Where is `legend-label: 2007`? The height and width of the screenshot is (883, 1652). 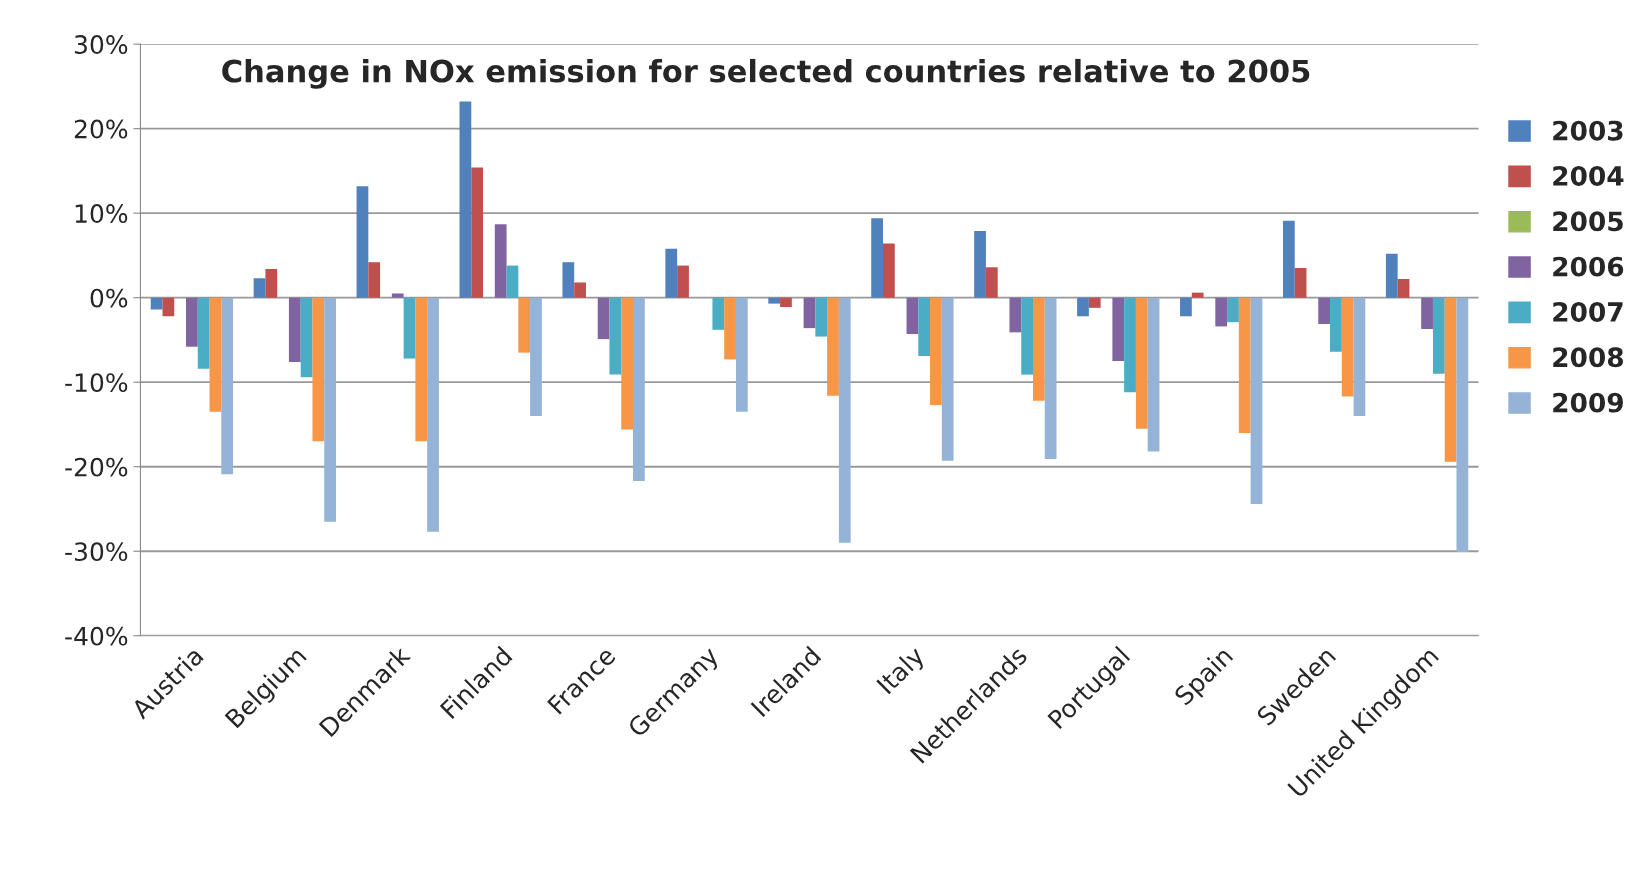 legend-label: 2007 is located at coordinates (1588, 311).